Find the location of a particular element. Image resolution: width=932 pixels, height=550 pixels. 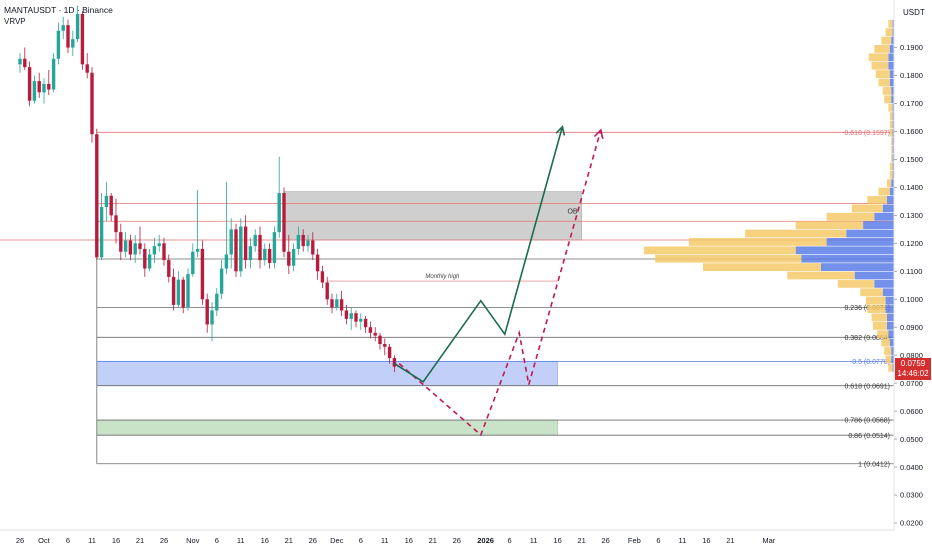

x-tick-label-24: 26 is located at coordinates (605, 540).